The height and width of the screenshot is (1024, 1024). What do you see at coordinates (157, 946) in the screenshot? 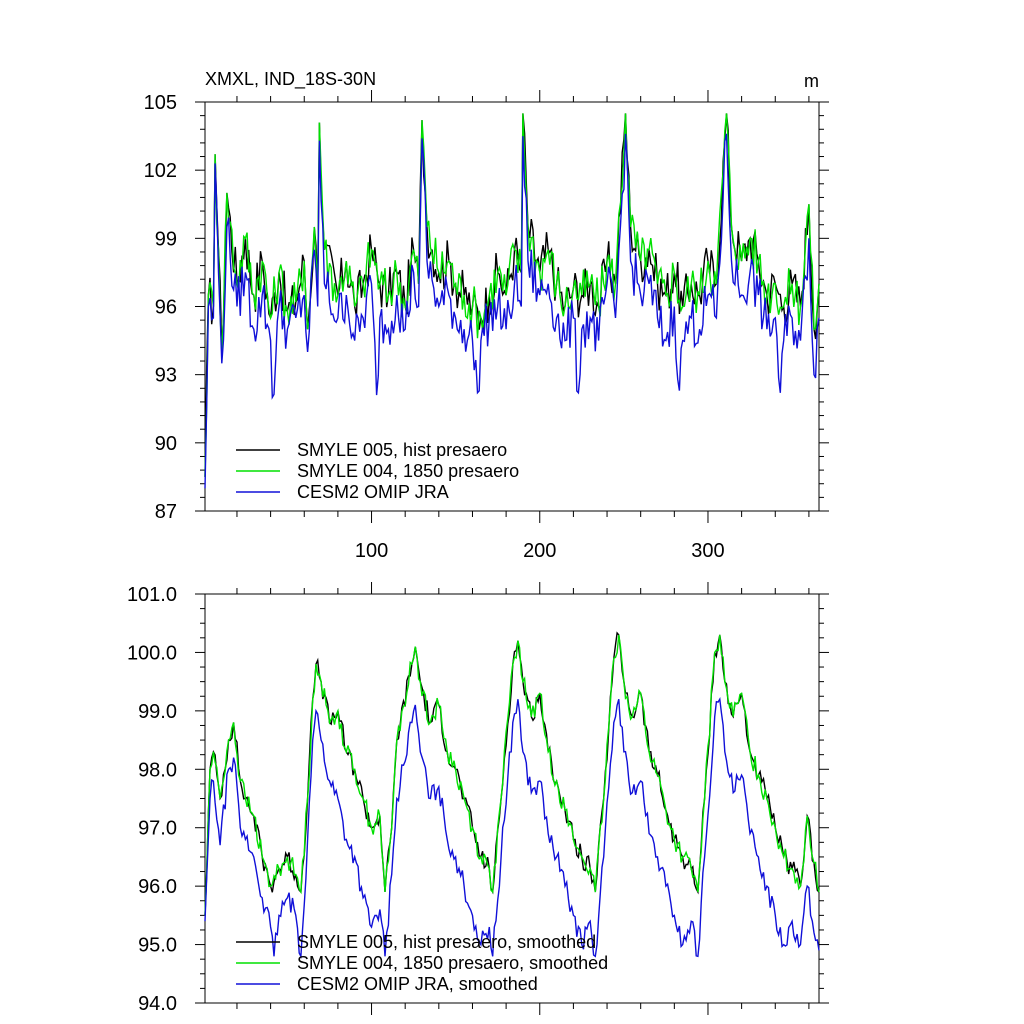
I see `y-tick-label: 95.0` at bounding box center [157, 946].